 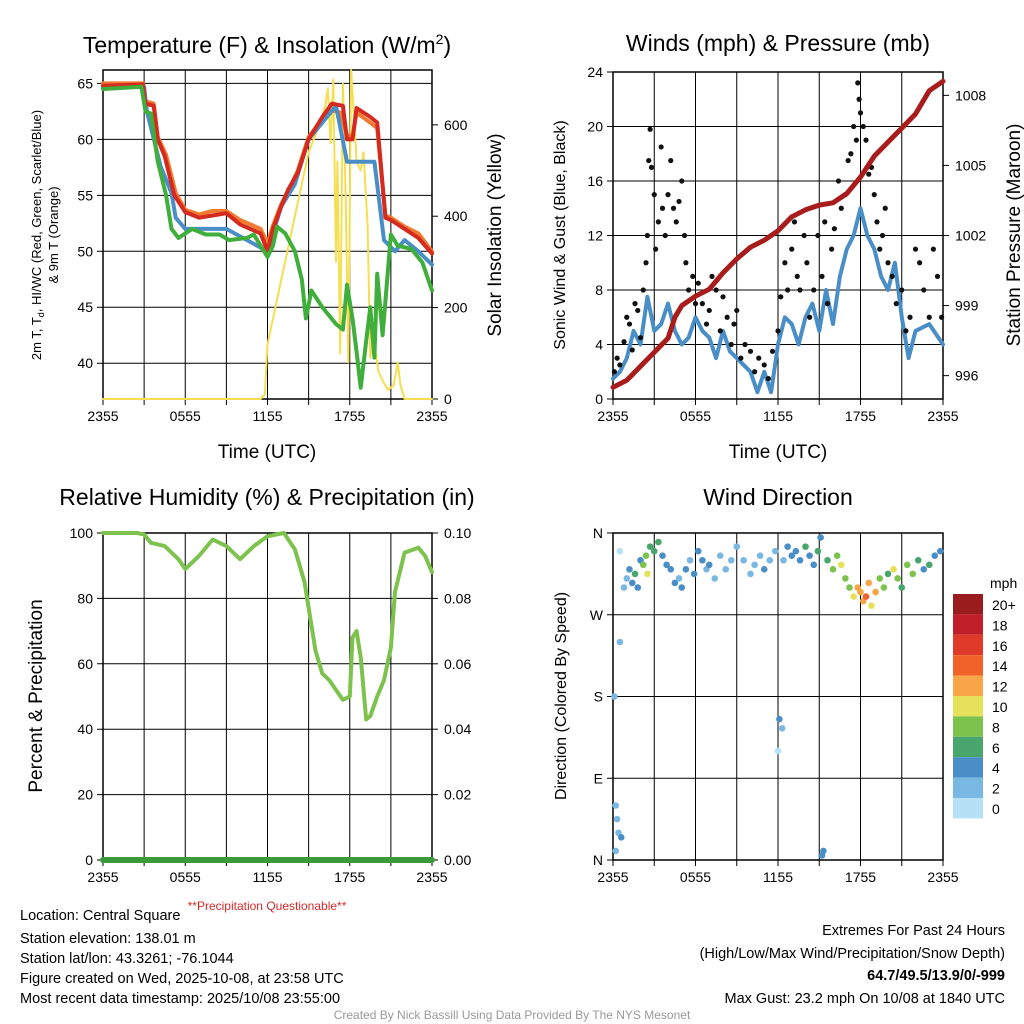 I want to click on y-tick-label: W, so click(x=597, y=615).